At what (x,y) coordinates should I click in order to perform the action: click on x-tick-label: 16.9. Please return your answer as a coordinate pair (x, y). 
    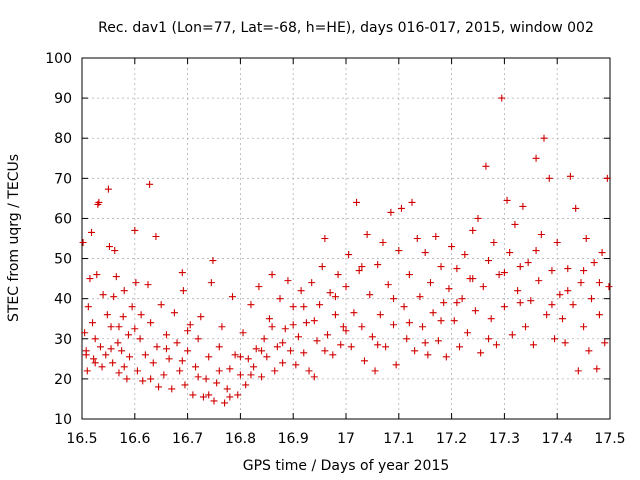
    Looking at the image, I should click on (293, 439).